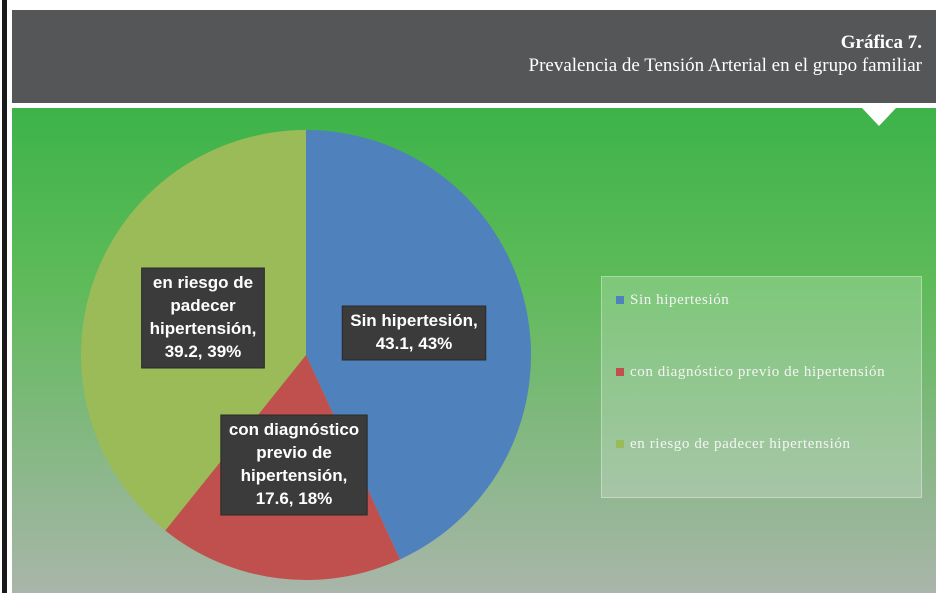 The image size is (936, 593). Describe the element at coordinates (294, 452) in the screenshot. I see `data-label-text: previo de` at that location.